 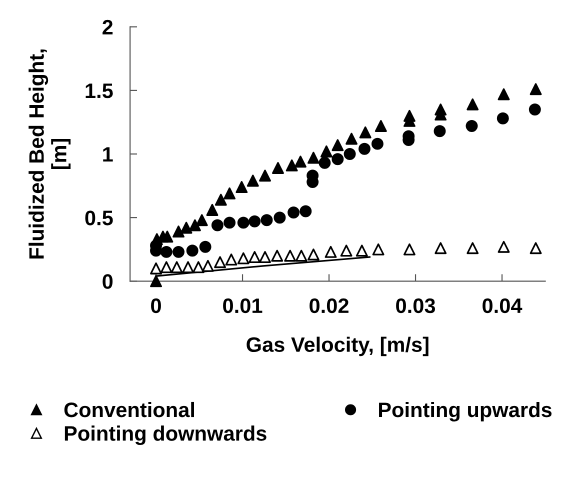 I want to click on legend-label: Pointing downwards, so click(x=165, y=436).